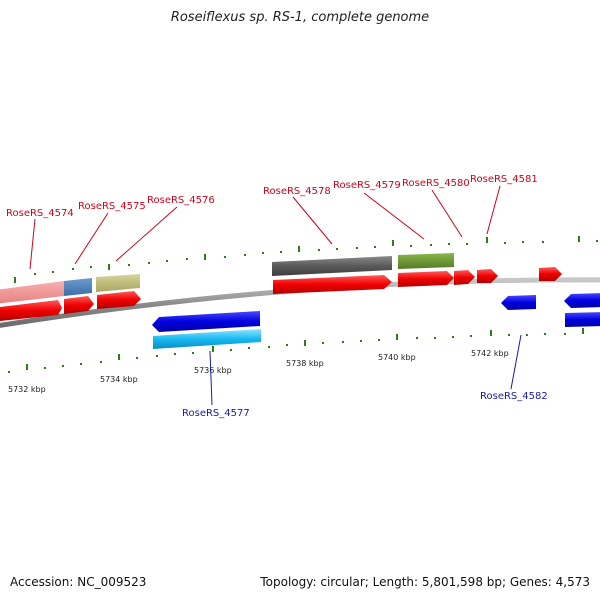  I want to click on gene-label-RoseRS_4575: RoseRS_4575, so click(112, 206).